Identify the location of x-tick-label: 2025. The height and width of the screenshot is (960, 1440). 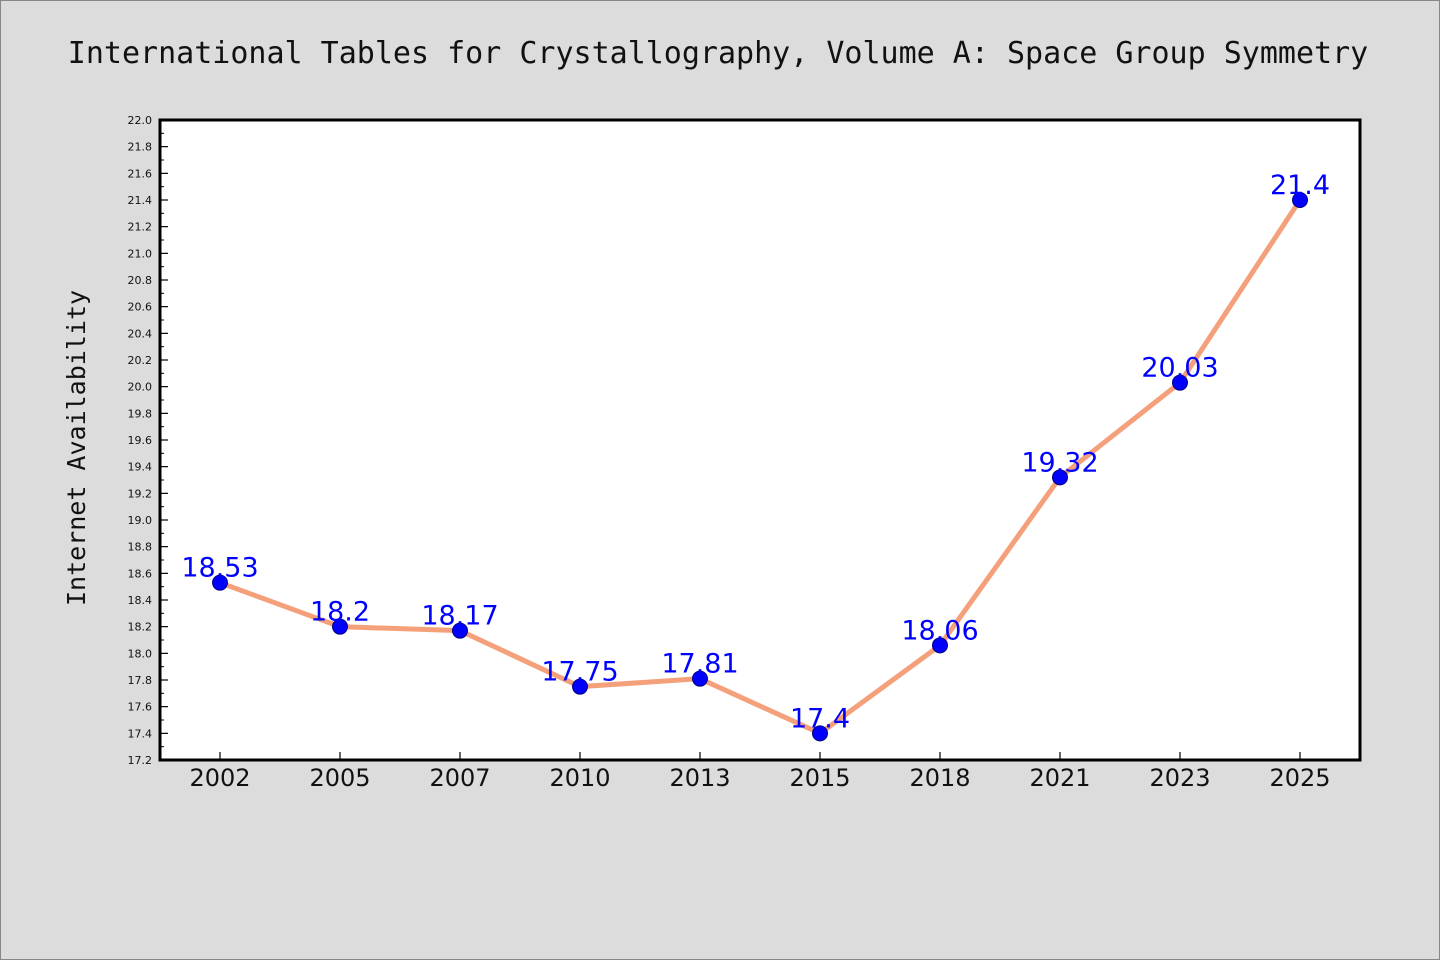
(1299, 778).